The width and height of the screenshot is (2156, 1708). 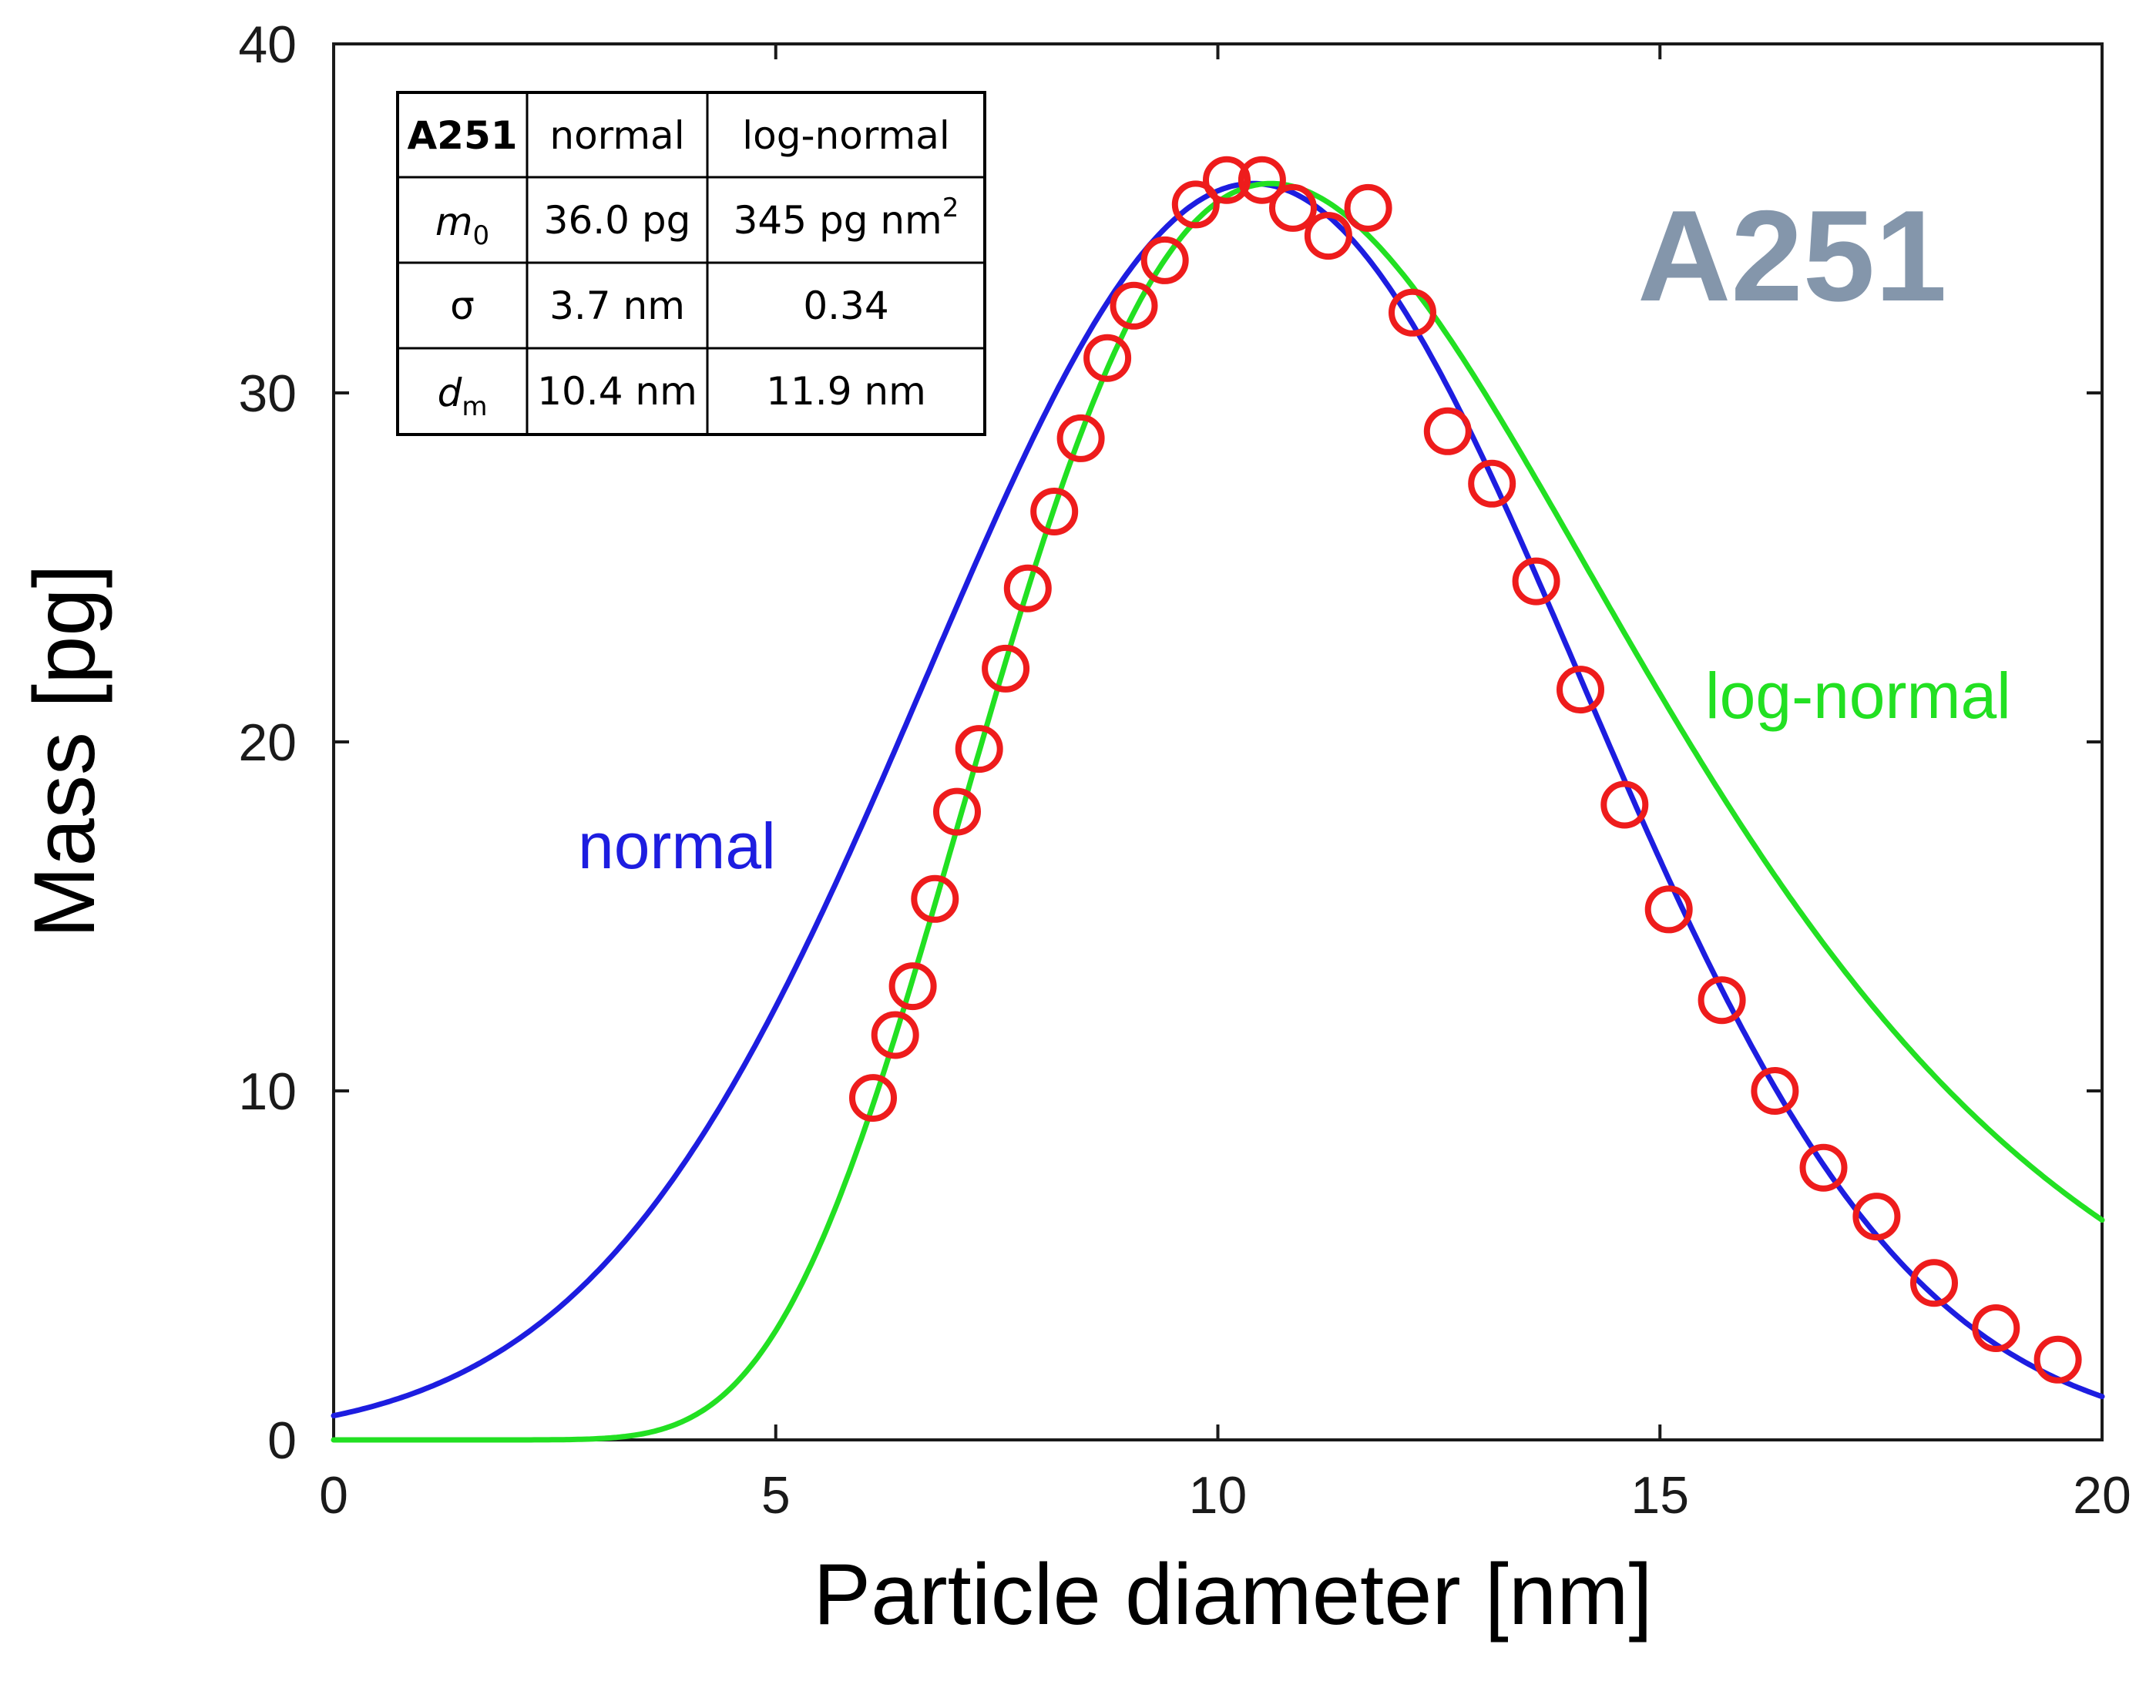 What do you see at coordinates (462, 135) in the screenshot?
I see `table-header-sample: A251` at bounding box center [462, 135].